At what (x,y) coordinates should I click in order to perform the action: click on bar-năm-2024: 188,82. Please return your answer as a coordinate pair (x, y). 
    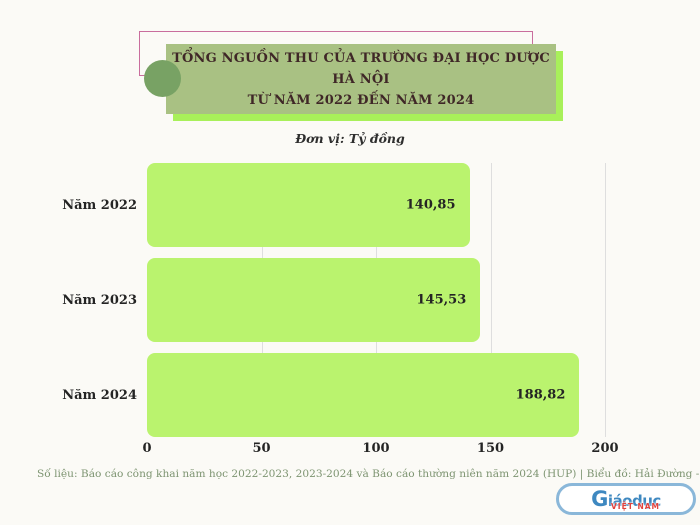
    Looking at the image, I should click on (363, 395).